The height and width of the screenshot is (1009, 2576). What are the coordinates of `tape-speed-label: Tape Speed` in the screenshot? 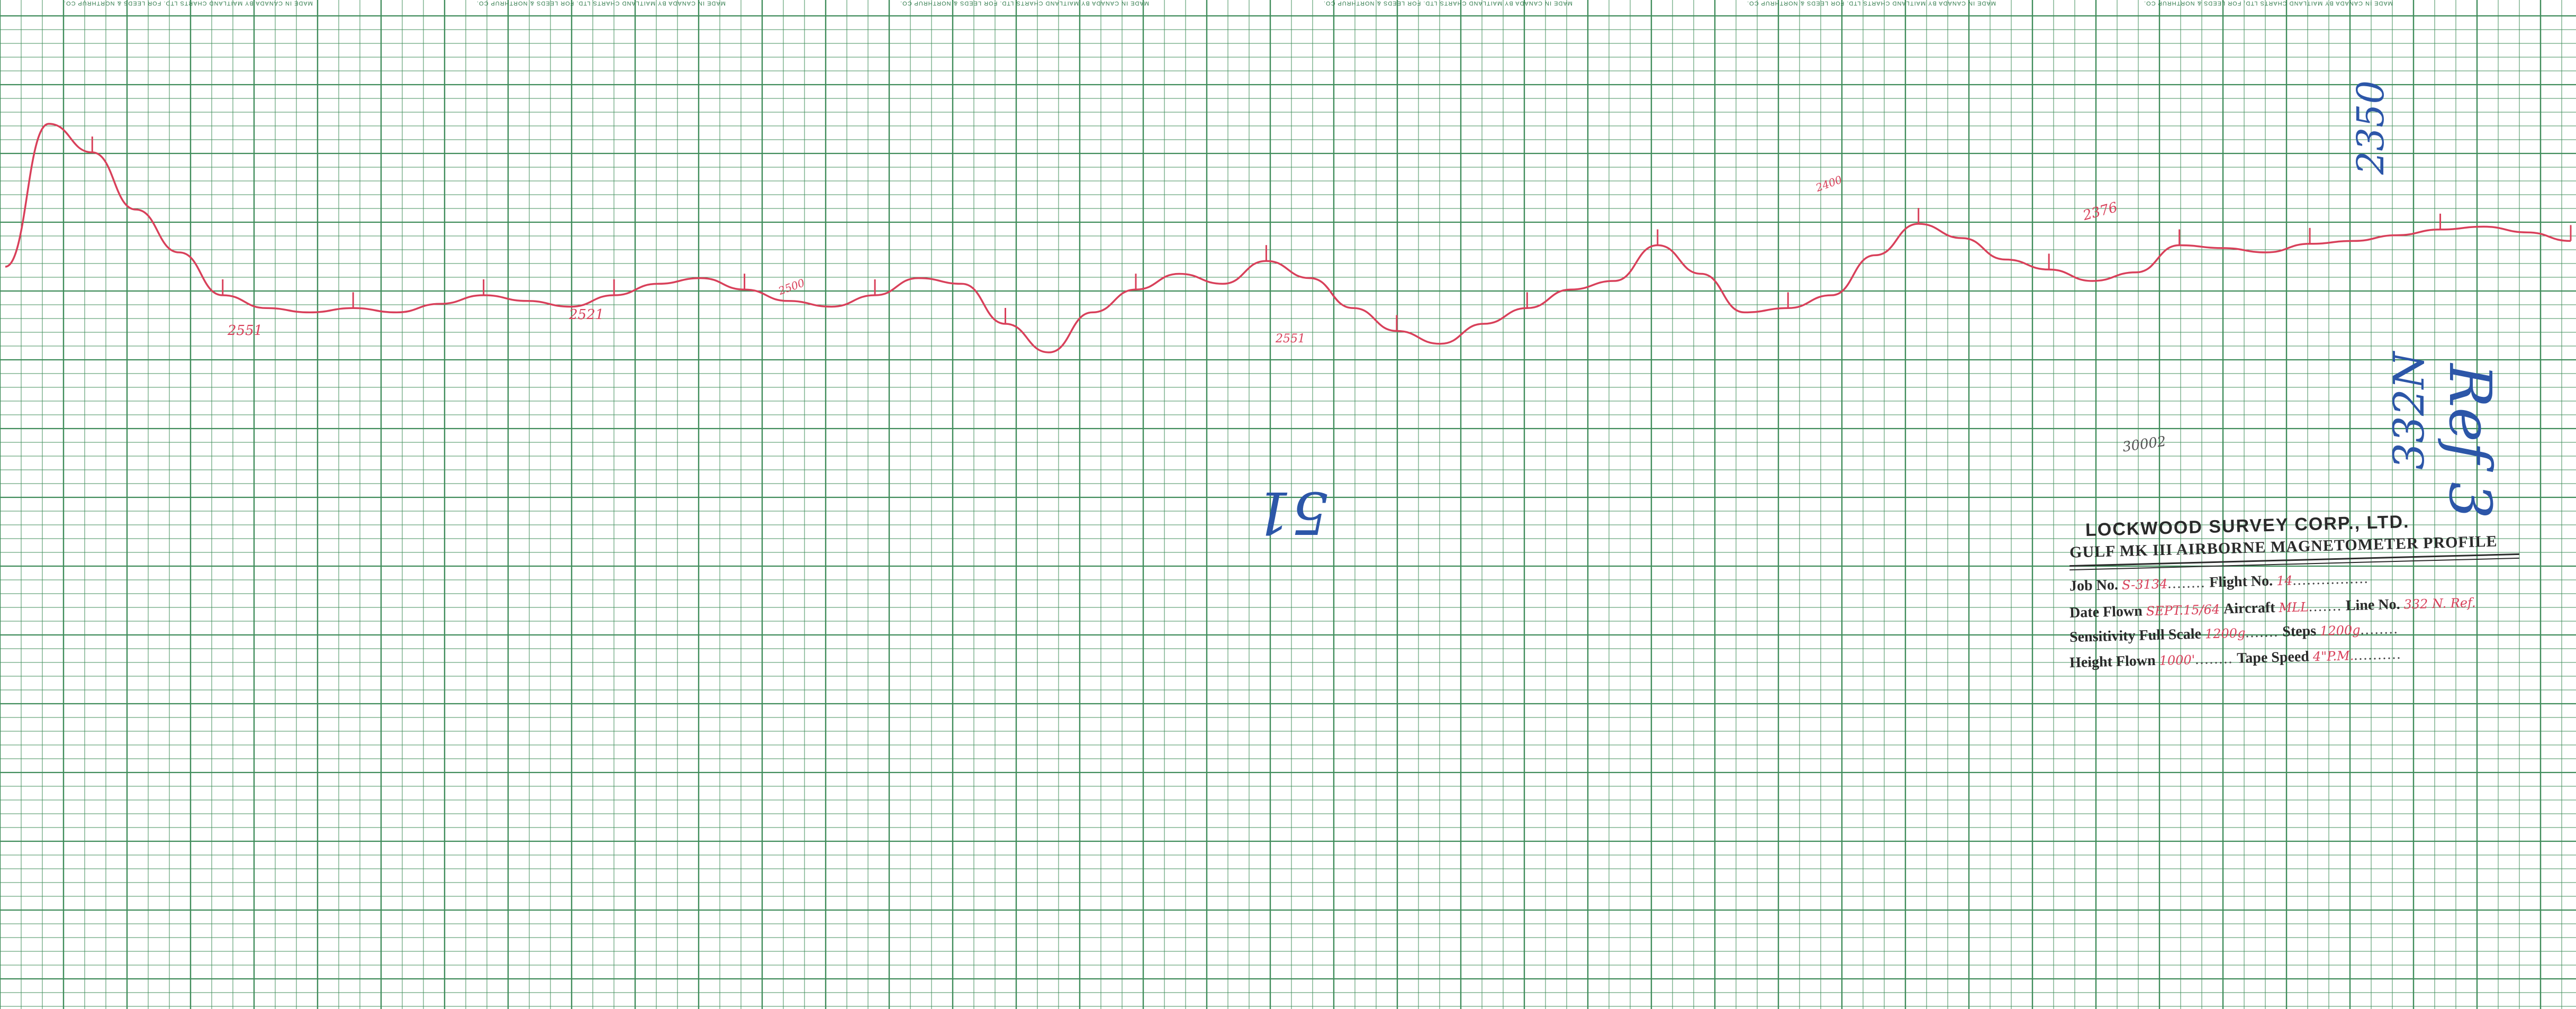 It's located at (2273, 657).